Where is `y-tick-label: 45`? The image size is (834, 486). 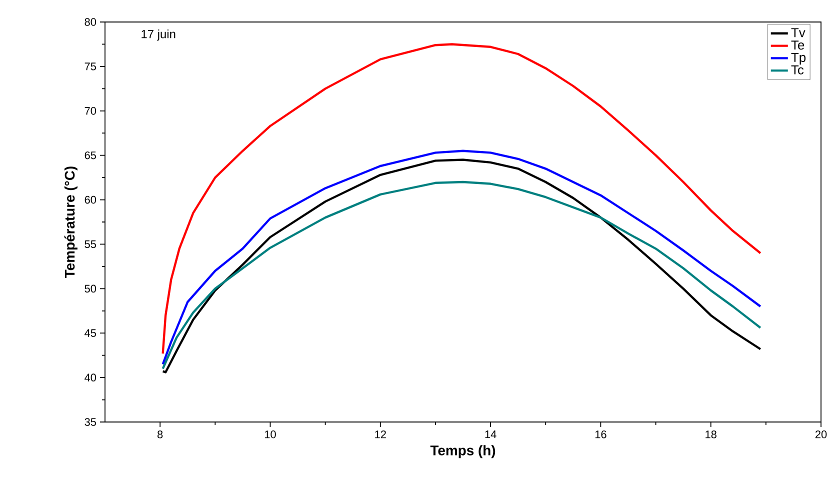
y-tick-label: 45 is located at coordinates (90, 333).